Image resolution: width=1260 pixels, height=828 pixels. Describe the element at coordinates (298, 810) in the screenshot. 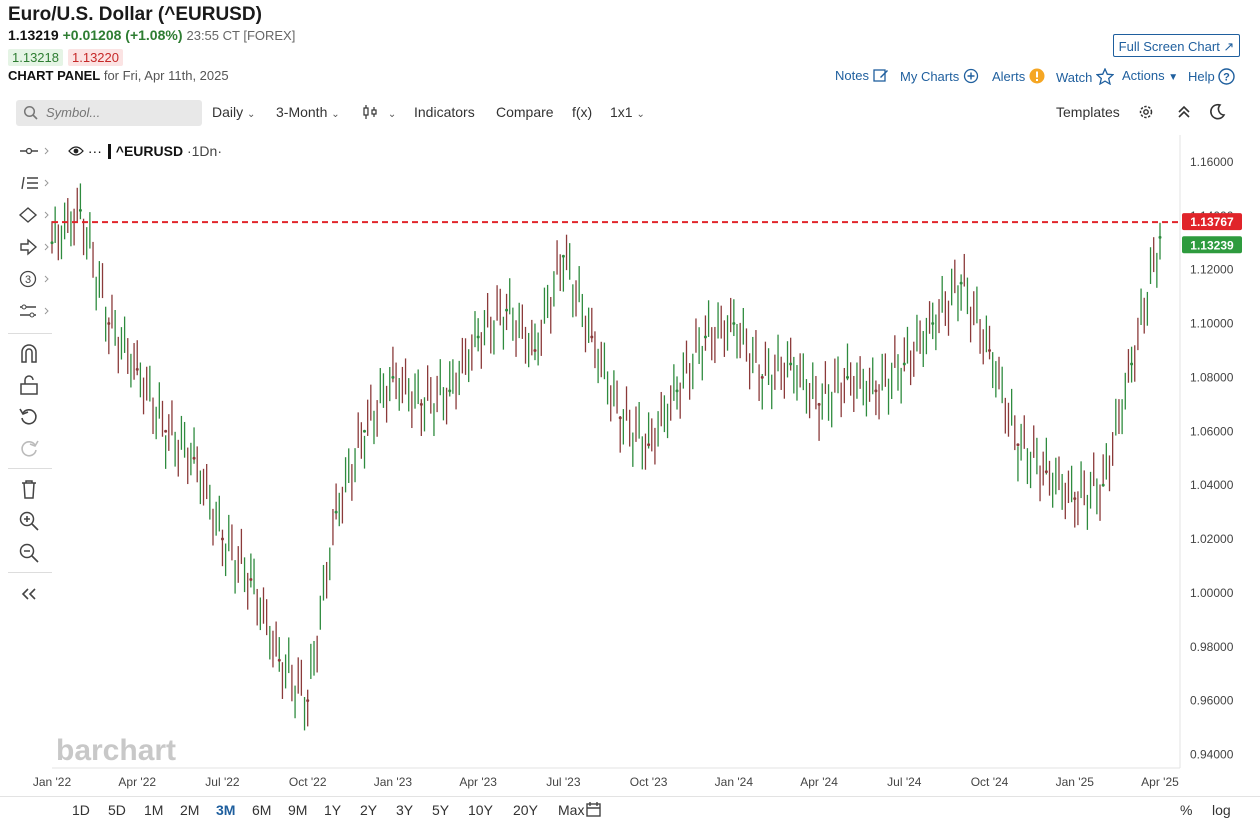

I see `range-9m: 9M` at that location.